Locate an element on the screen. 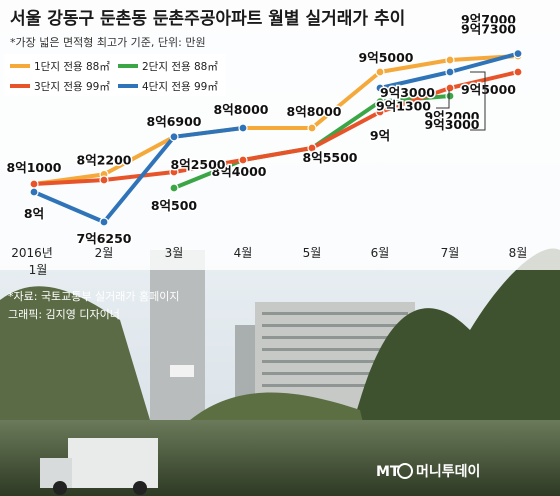 The image size is (560, 496). credit-note: 그래픽: 김지영 디자이너 is located at coordinates (64, 314).